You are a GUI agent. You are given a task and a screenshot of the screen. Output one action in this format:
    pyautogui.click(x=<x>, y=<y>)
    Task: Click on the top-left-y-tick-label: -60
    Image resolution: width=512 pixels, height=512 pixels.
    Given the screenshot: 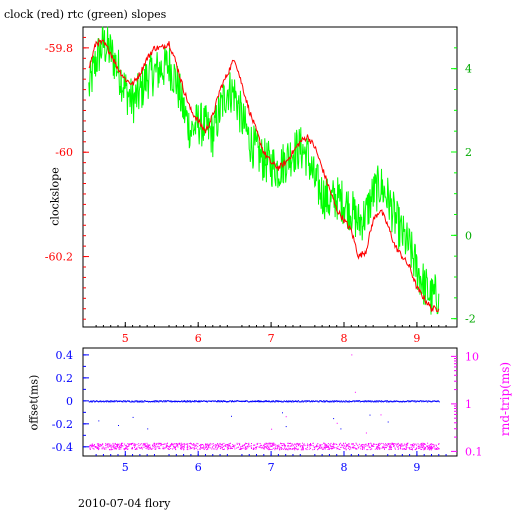 What is the action you would take?
    pyautogui.click(x=64, y=152)
    